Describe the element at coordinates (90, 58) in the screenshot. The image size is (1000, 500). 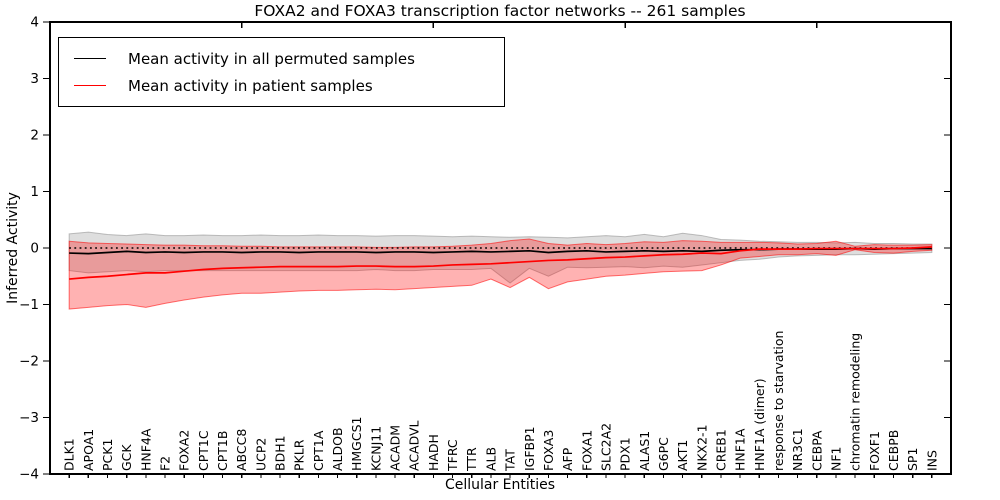
I see `permuted-line-swatch` at that location.